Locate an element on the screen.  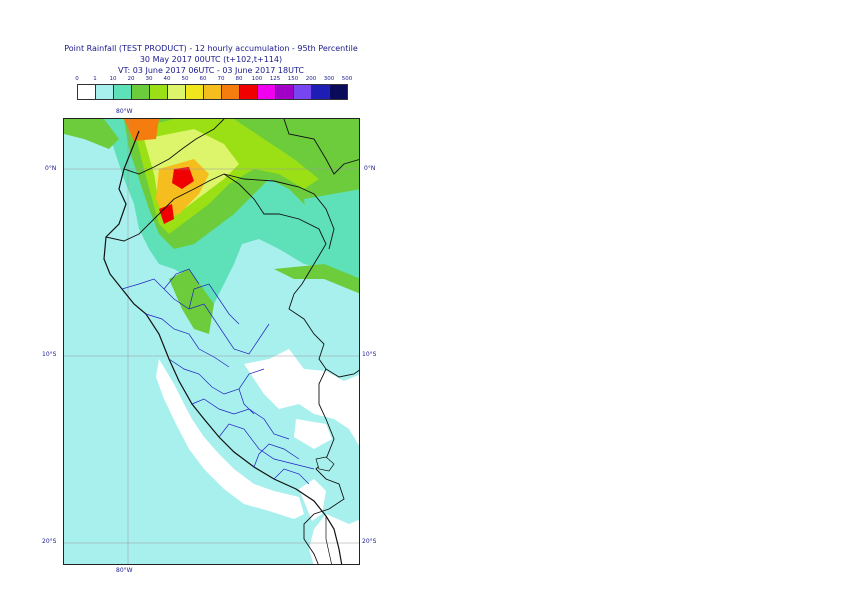
legend-tick-label: 100 is located at coordinates (257, 79).